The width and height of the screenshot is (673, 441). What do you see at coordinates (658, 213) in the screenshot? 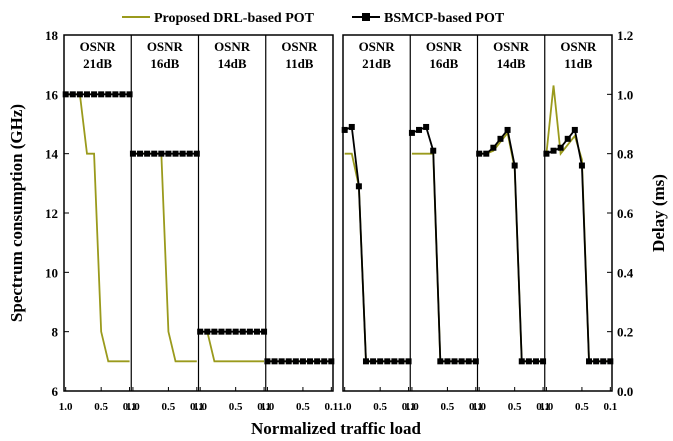
I see `delay-y-axis-title: Delay (ms)` at bounding box center [658, 213].